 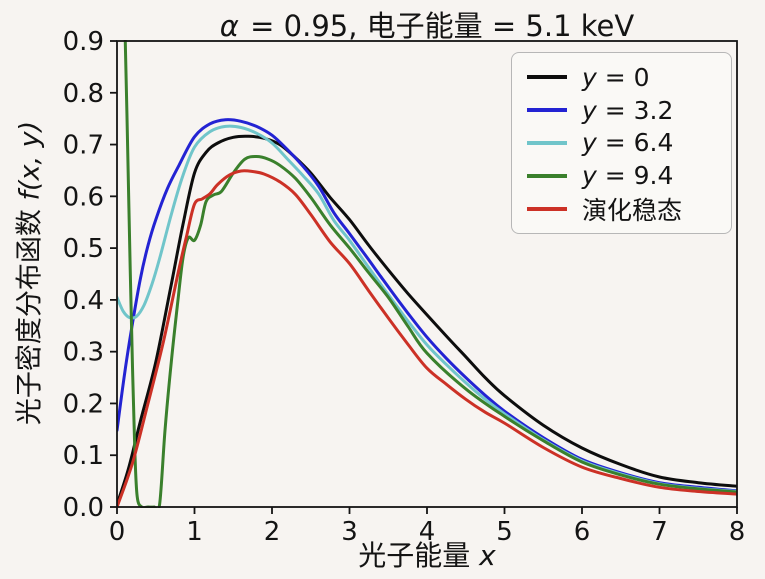 What do you see at coordinates (659, 532) in the screenshot?
I see `x-tick-label: 7` at bounding box center [659, 532].